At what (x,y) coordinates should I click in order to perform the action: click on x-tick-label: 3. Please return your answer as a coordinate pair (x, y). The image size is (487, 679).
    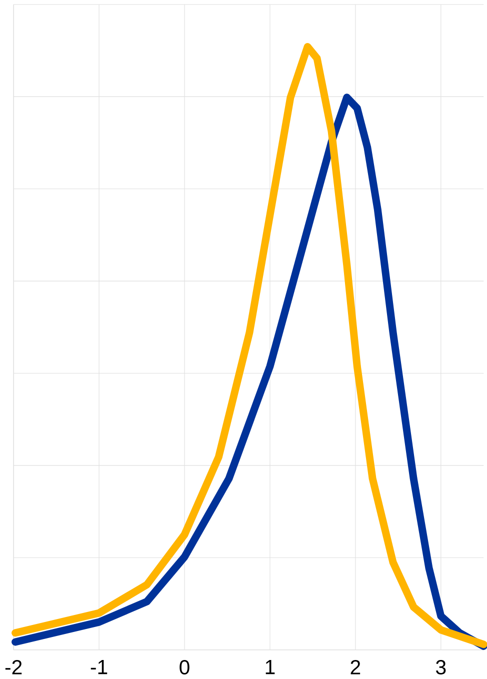
    Looking at the image, I should click on (441, 667).